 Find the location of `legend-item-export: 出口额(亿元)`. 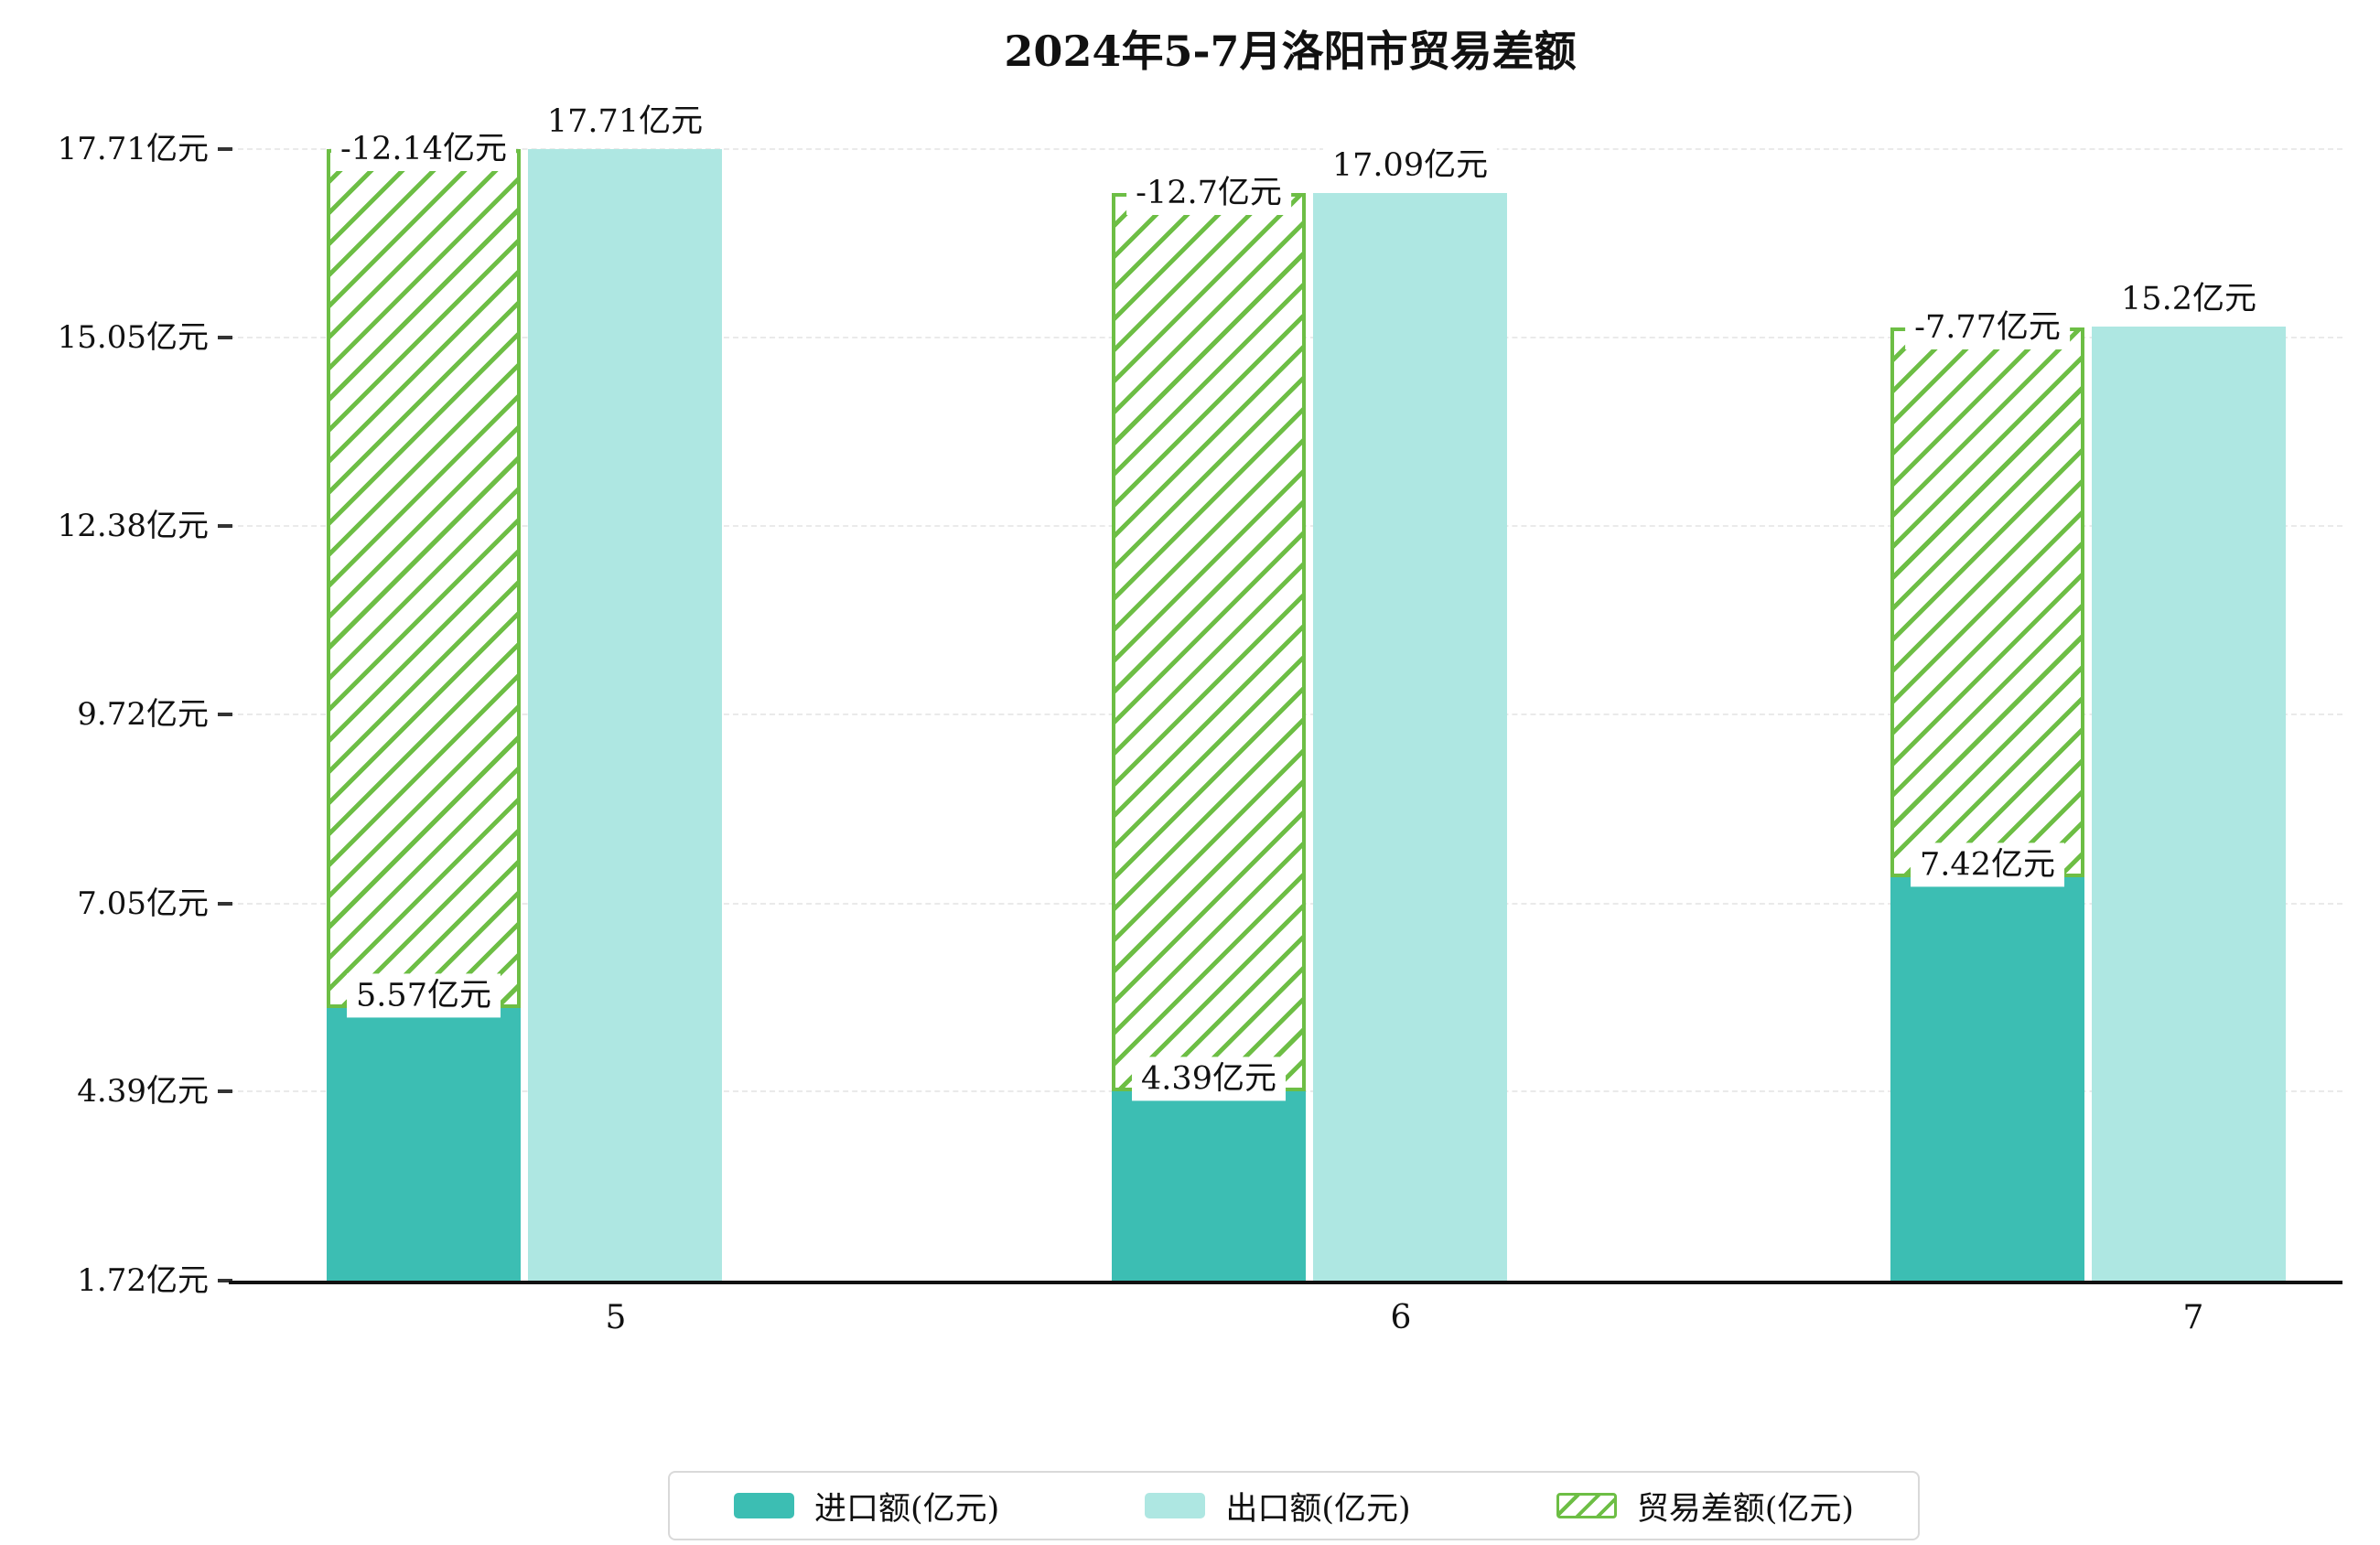

legend-item-export: 出口额(亿元) is located at coordinates (1278, 1506).